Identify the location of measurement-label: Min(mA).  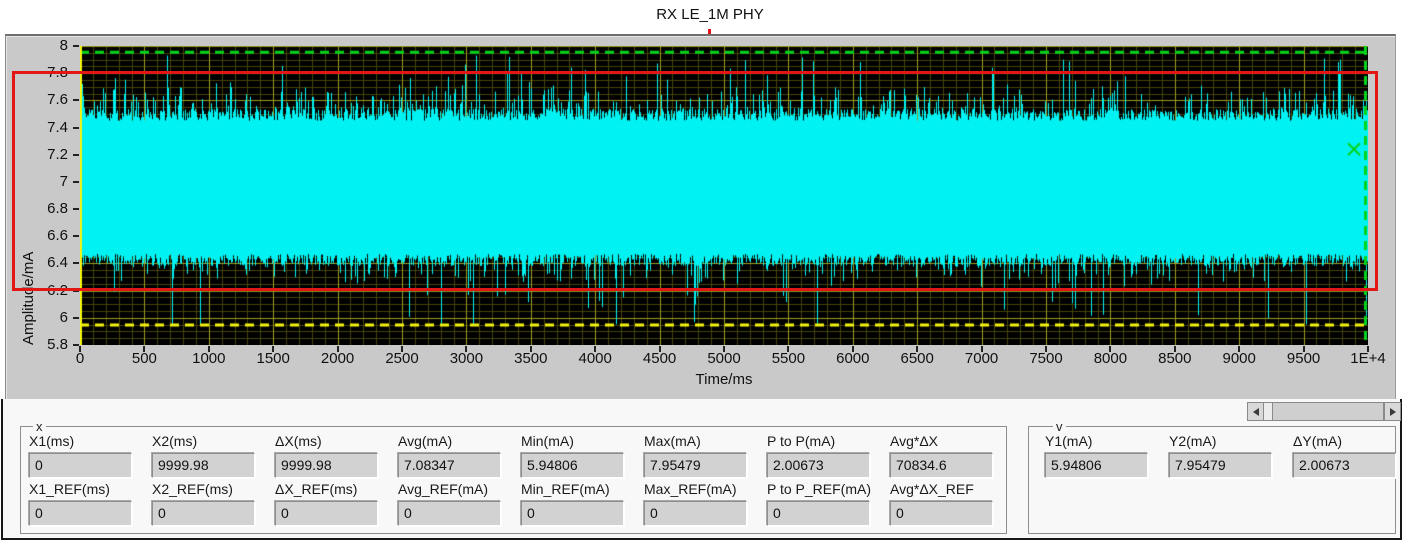
(547, 441).